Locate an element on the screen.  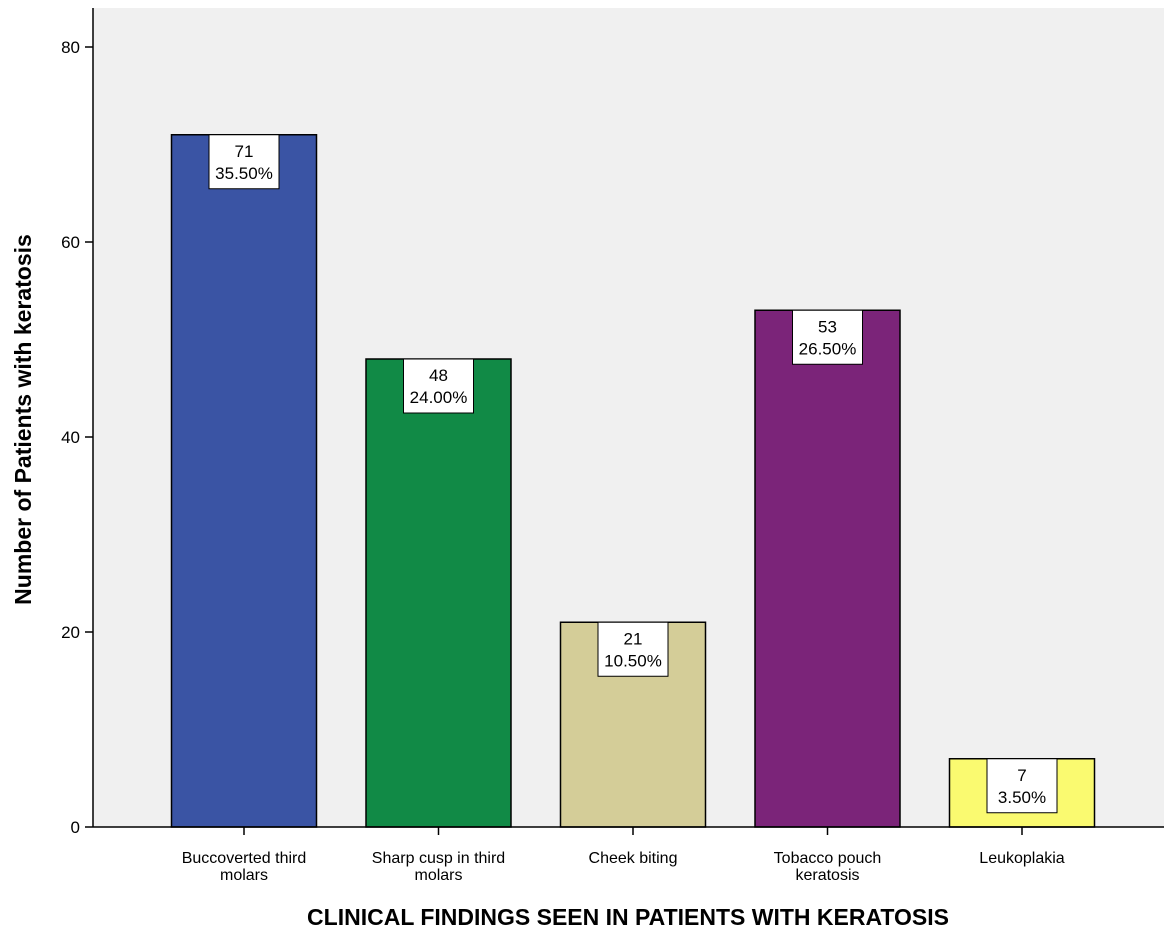
data-label-count: 7 is located at coordinates (1021, 775).